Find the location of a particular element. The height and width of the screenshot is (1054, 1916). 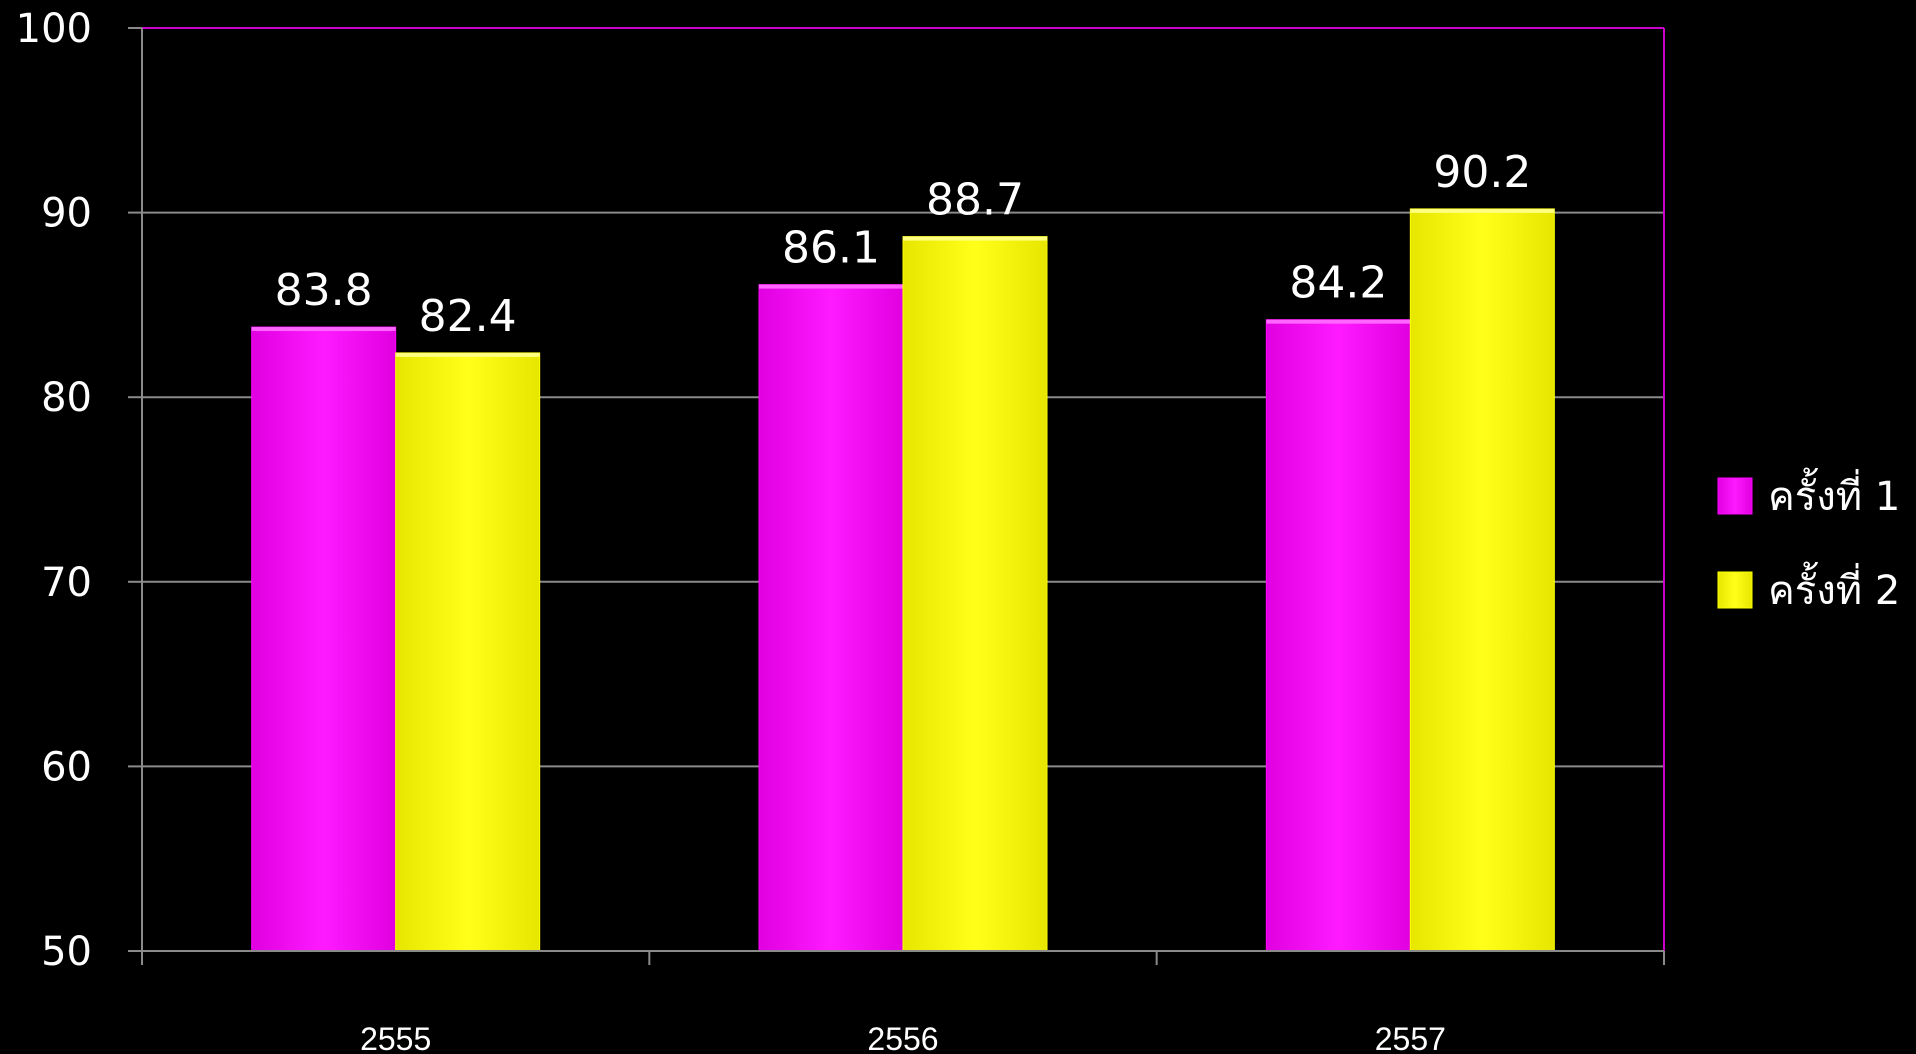

data-label-2556-series-1: 86.1 is located at coordinates (831, 248).